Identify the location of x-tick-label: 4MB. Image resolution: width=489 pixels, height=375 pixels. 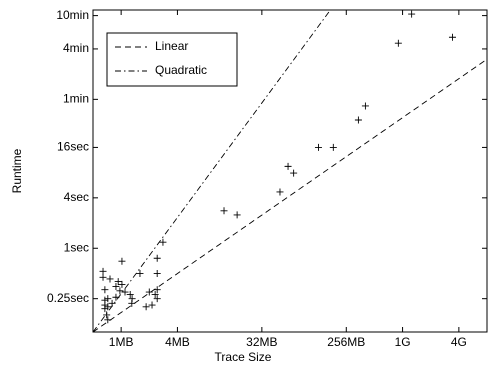
(177, 342).